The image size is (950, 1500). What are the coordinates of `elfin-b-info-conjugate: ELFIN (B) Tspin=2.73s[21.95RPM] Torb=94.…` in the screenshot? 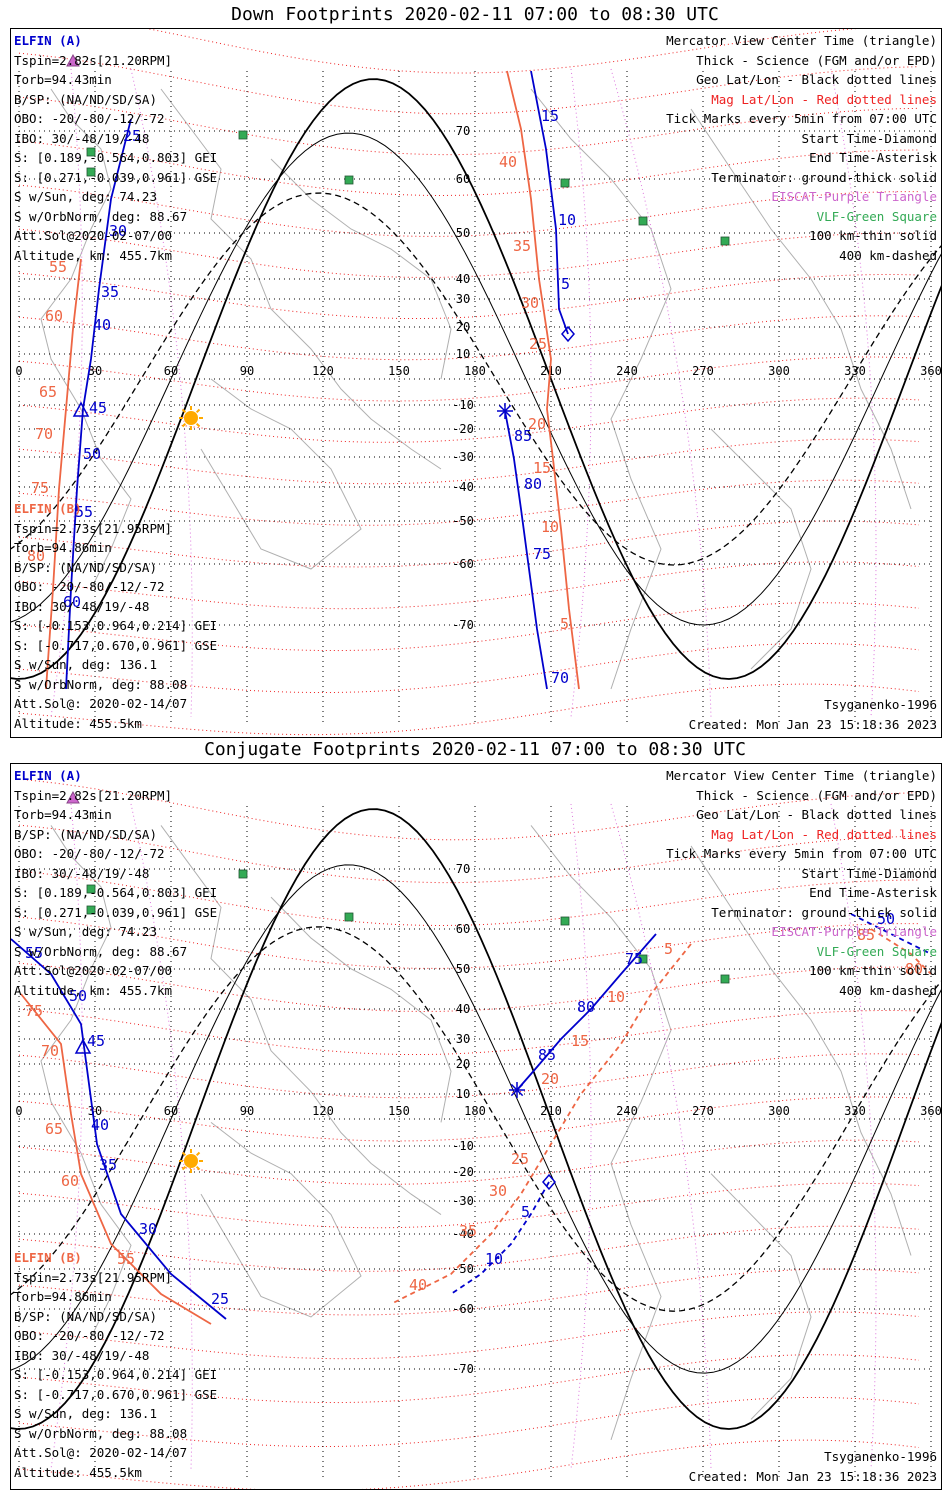 It's located at (115, 1365).